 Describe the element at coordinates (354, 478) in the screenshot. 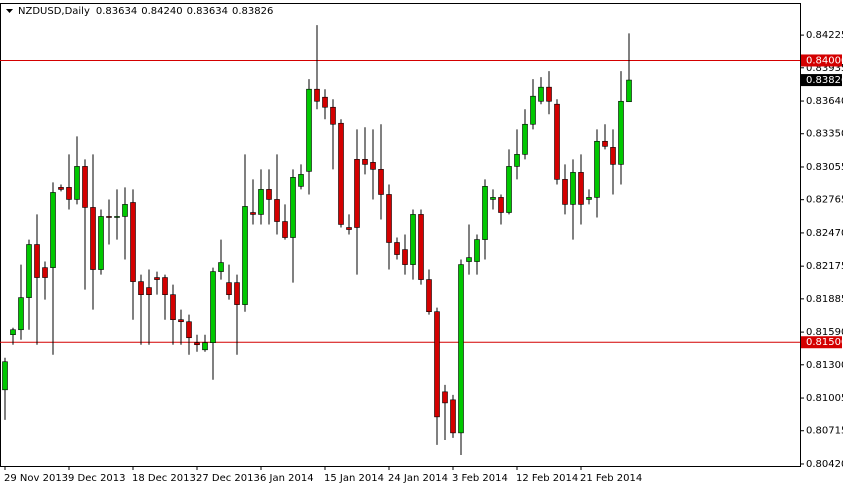

I see `x-tick-label: 15 Jan 2014` at that location.